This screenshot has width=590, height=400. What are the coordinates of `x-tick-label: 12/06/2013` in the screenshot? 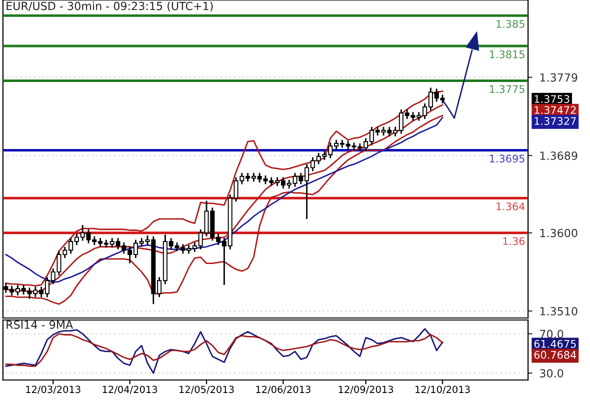 It's located at (283, 390).